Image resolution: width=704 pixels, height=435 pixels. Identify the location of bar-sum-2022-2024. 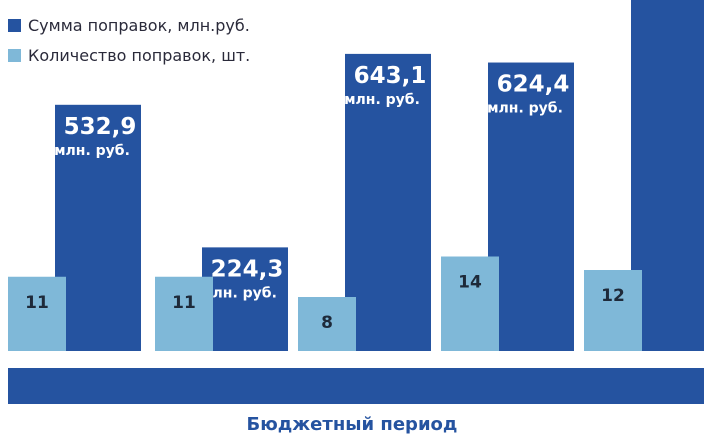
(531, 207).